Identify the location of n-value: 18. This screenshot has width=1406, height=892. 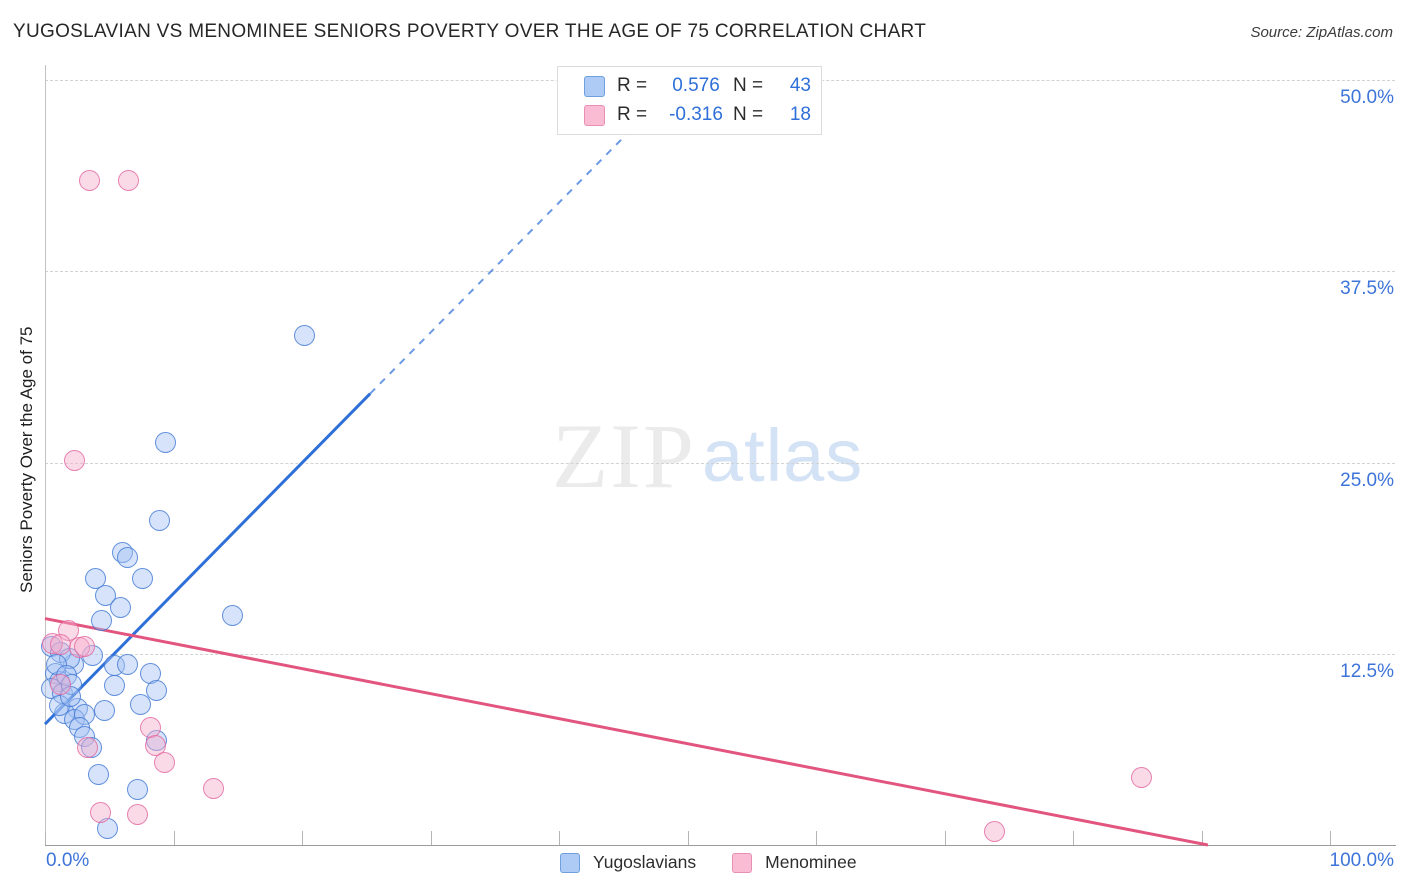
(800, 114).